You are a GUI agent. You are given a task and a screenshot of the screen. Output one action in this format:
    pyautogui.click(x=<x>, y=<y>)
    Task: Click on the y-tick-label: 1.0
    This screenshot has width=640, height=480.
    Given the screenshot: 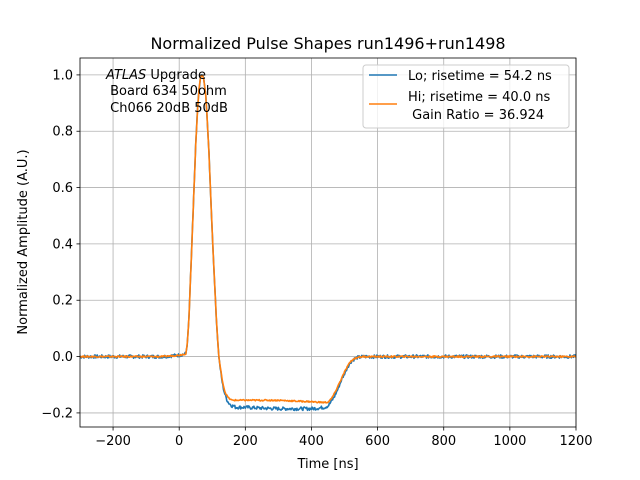 What is the action you would take?
    pyautogui.click(x=62, y=75)
    